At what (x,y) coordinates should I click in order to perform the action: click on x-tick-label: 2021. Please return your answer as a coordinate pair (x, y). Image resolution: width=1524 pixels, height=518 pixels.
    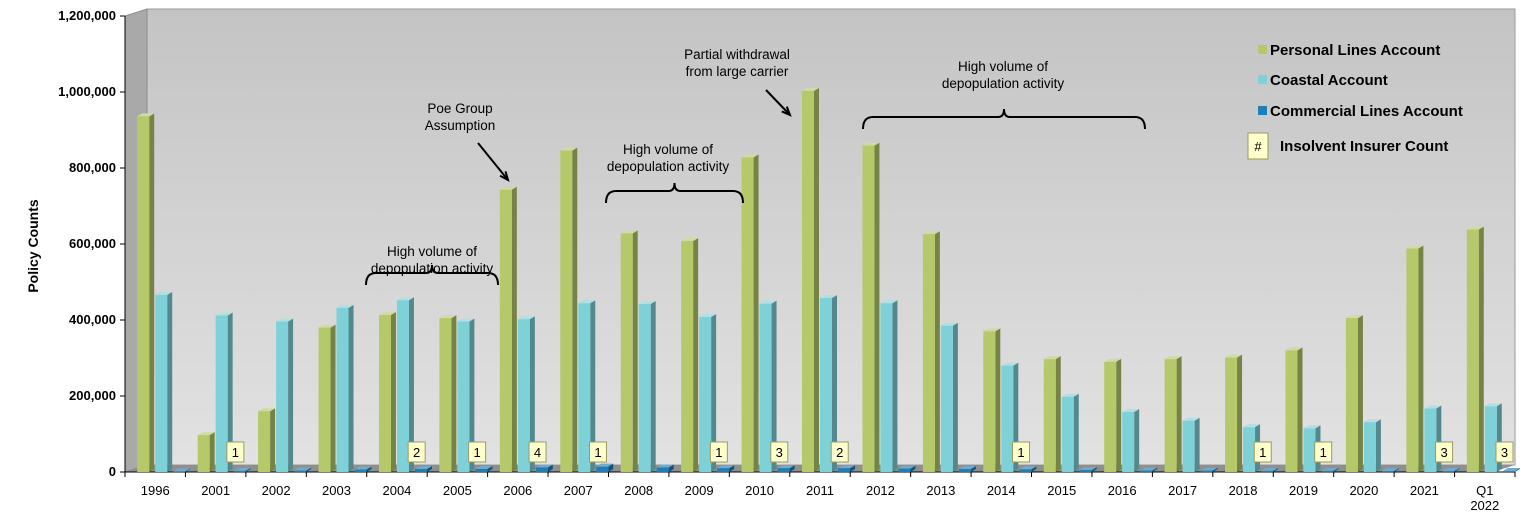
    Looking at the image, I should click on (1424, 490).